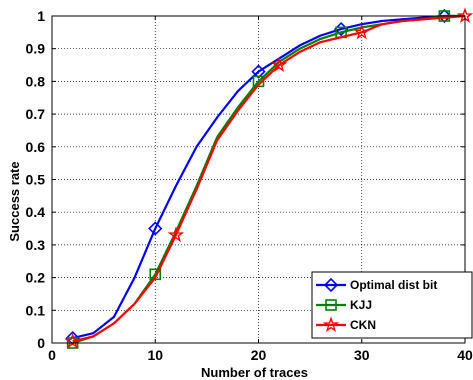 This screenshot has height=380, width=473. What do you see at coordinates (36, 147) in the screenshot?
I see `y-tick-label: 0.6` at bounding box center [36, 147].